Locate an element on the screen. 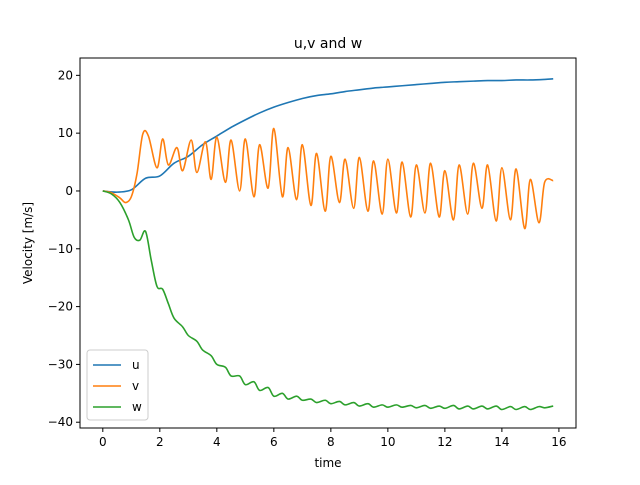 The width and height of the screenshot is (640, 485). x-tick-label: 8 is located at coordinates (331, 442).